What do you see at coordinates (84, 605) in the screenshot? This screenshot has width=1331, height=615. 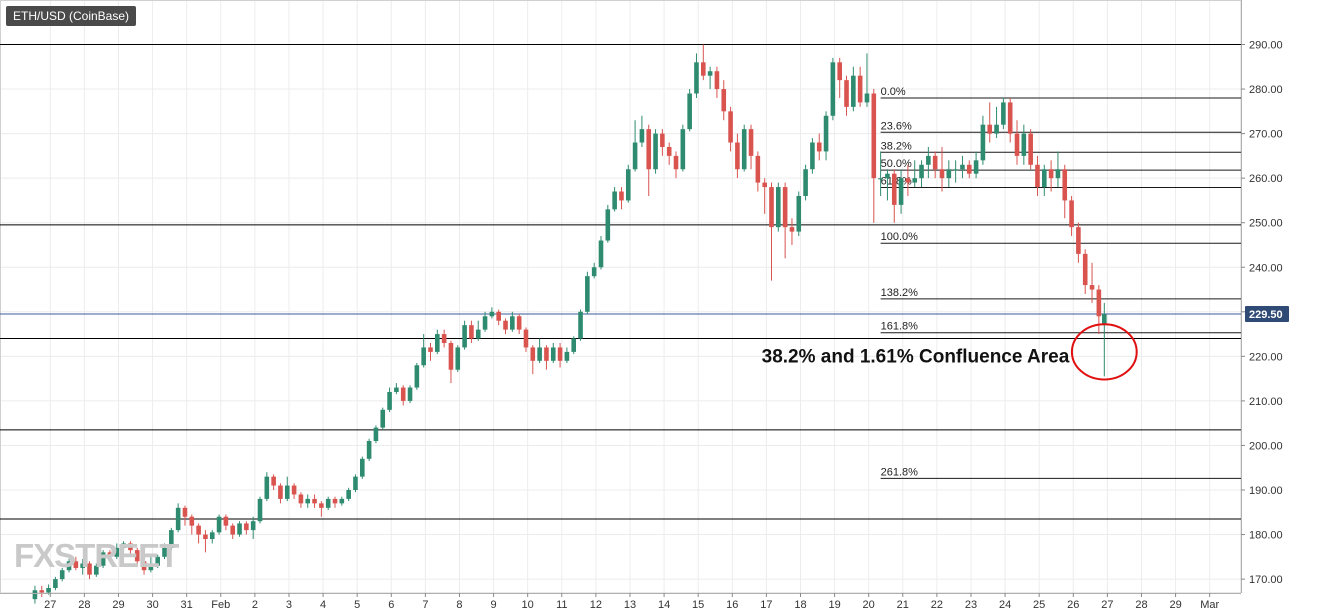 I see `x-tick-label: 28` at bounding box center [84, 605].